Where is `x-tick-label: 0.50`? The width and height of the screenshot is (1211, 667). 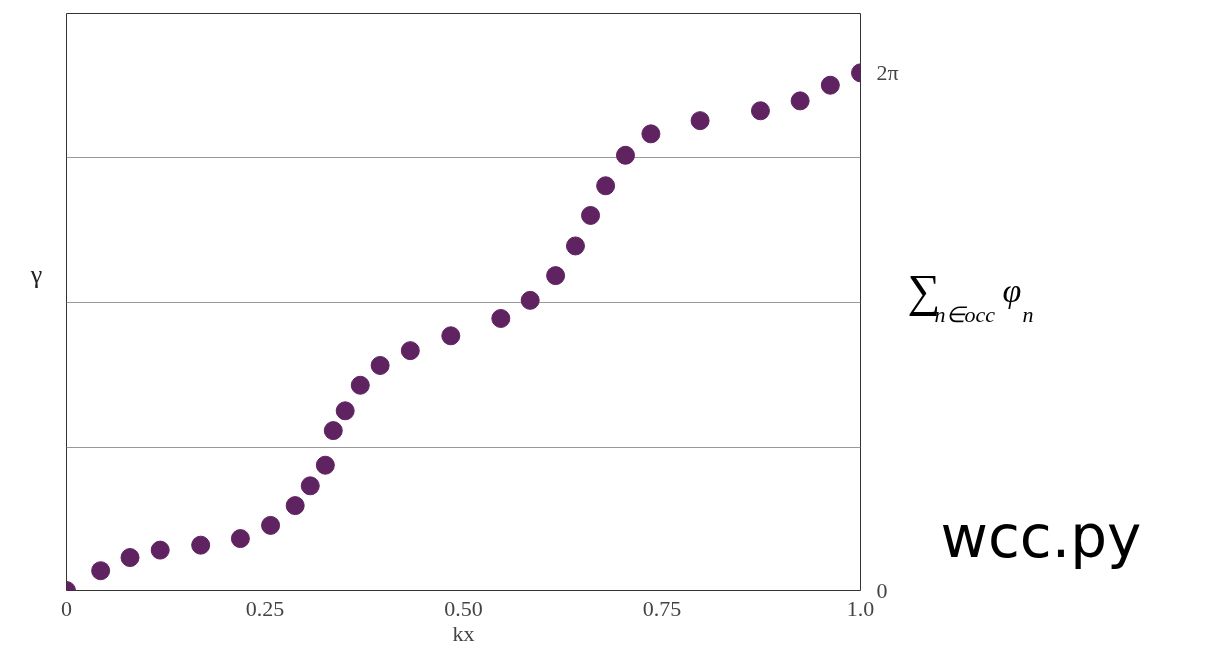
x-tick-label: 0.50 is located at coordinates (463, 608).